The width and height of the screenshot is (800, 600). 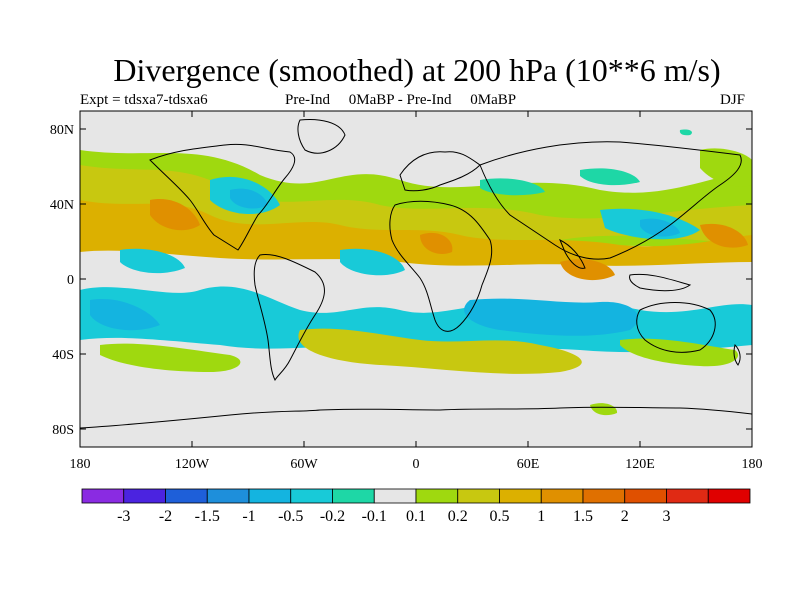 What do you see at coordinates (528, 464) in the screenshot?
I see `x-tick-label: 60E` at bounding box center [528, 464].